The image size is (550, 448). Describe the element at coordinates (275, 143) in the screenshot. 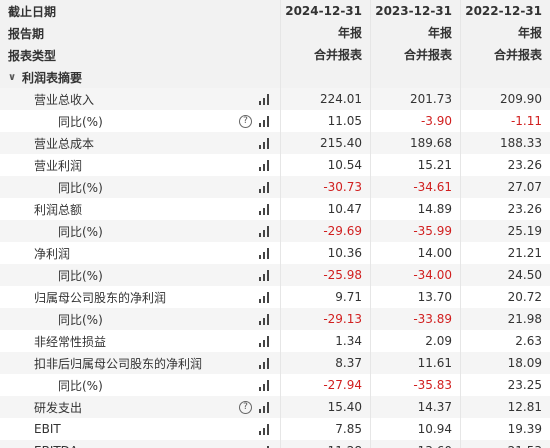

I see `table-row: 营业总成本 215.40 189.68 188.33` at that location.